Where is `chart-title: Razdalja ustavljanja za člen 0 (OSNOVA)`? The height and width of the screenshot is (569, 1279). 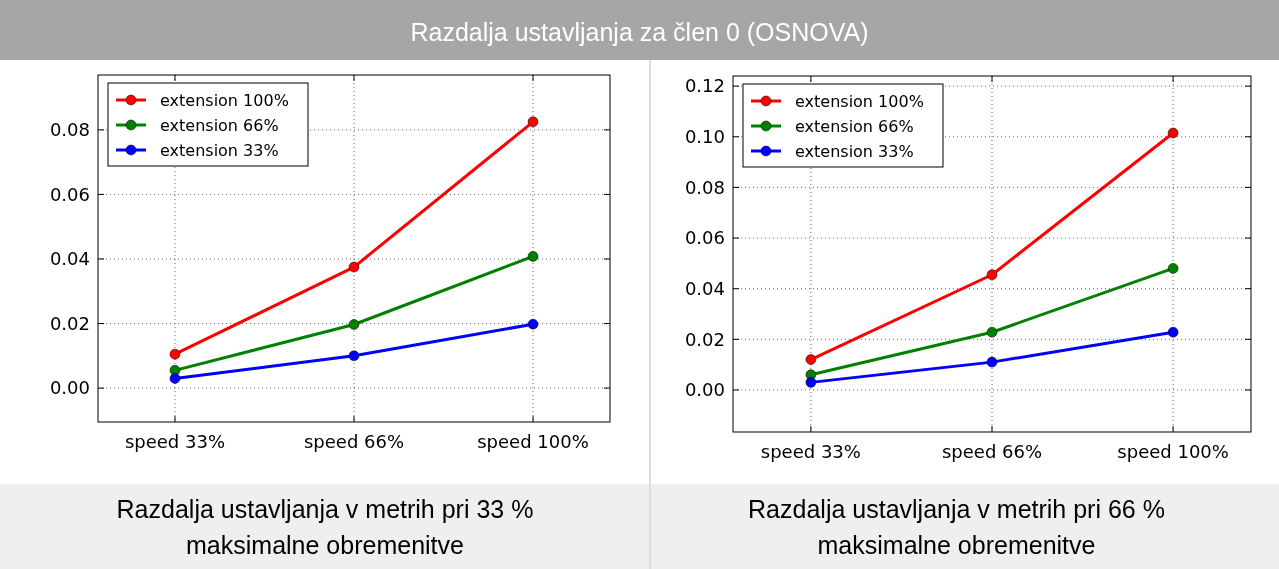
chart-title: Razdalja ustavljanja za člen 0 (OSNOVA) is located at coordinates (639, 31).